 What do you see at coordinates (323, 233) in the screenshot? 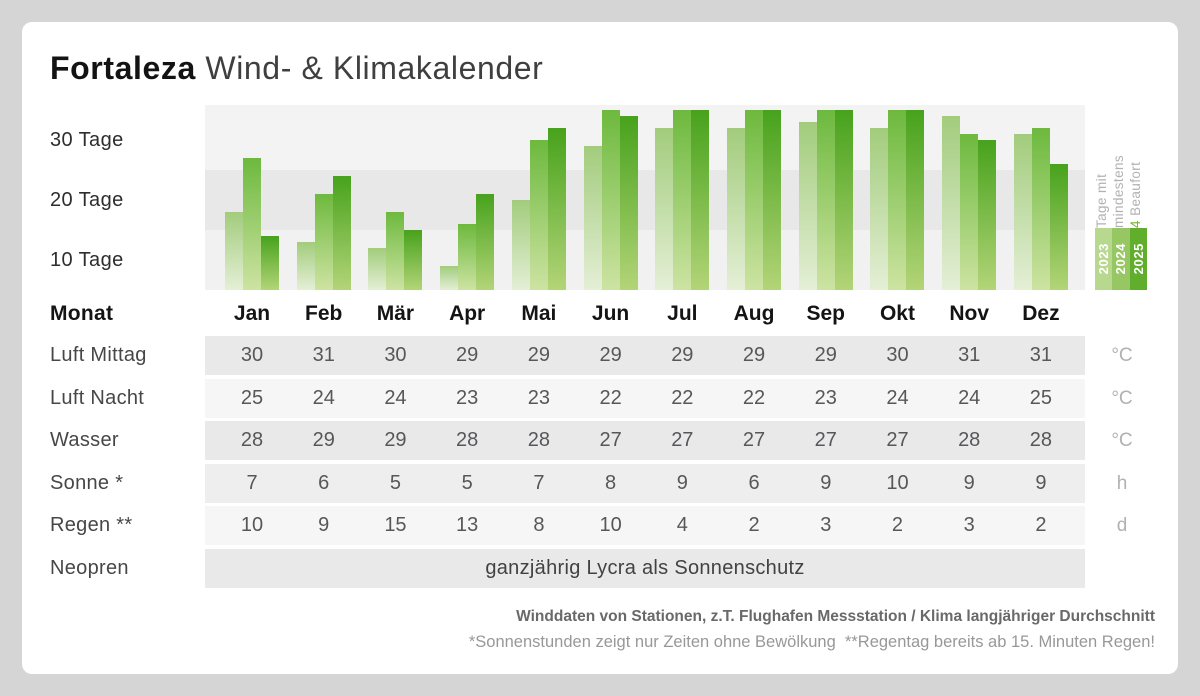
I see `bar-group-Feb` at bounding box center [323, 233].